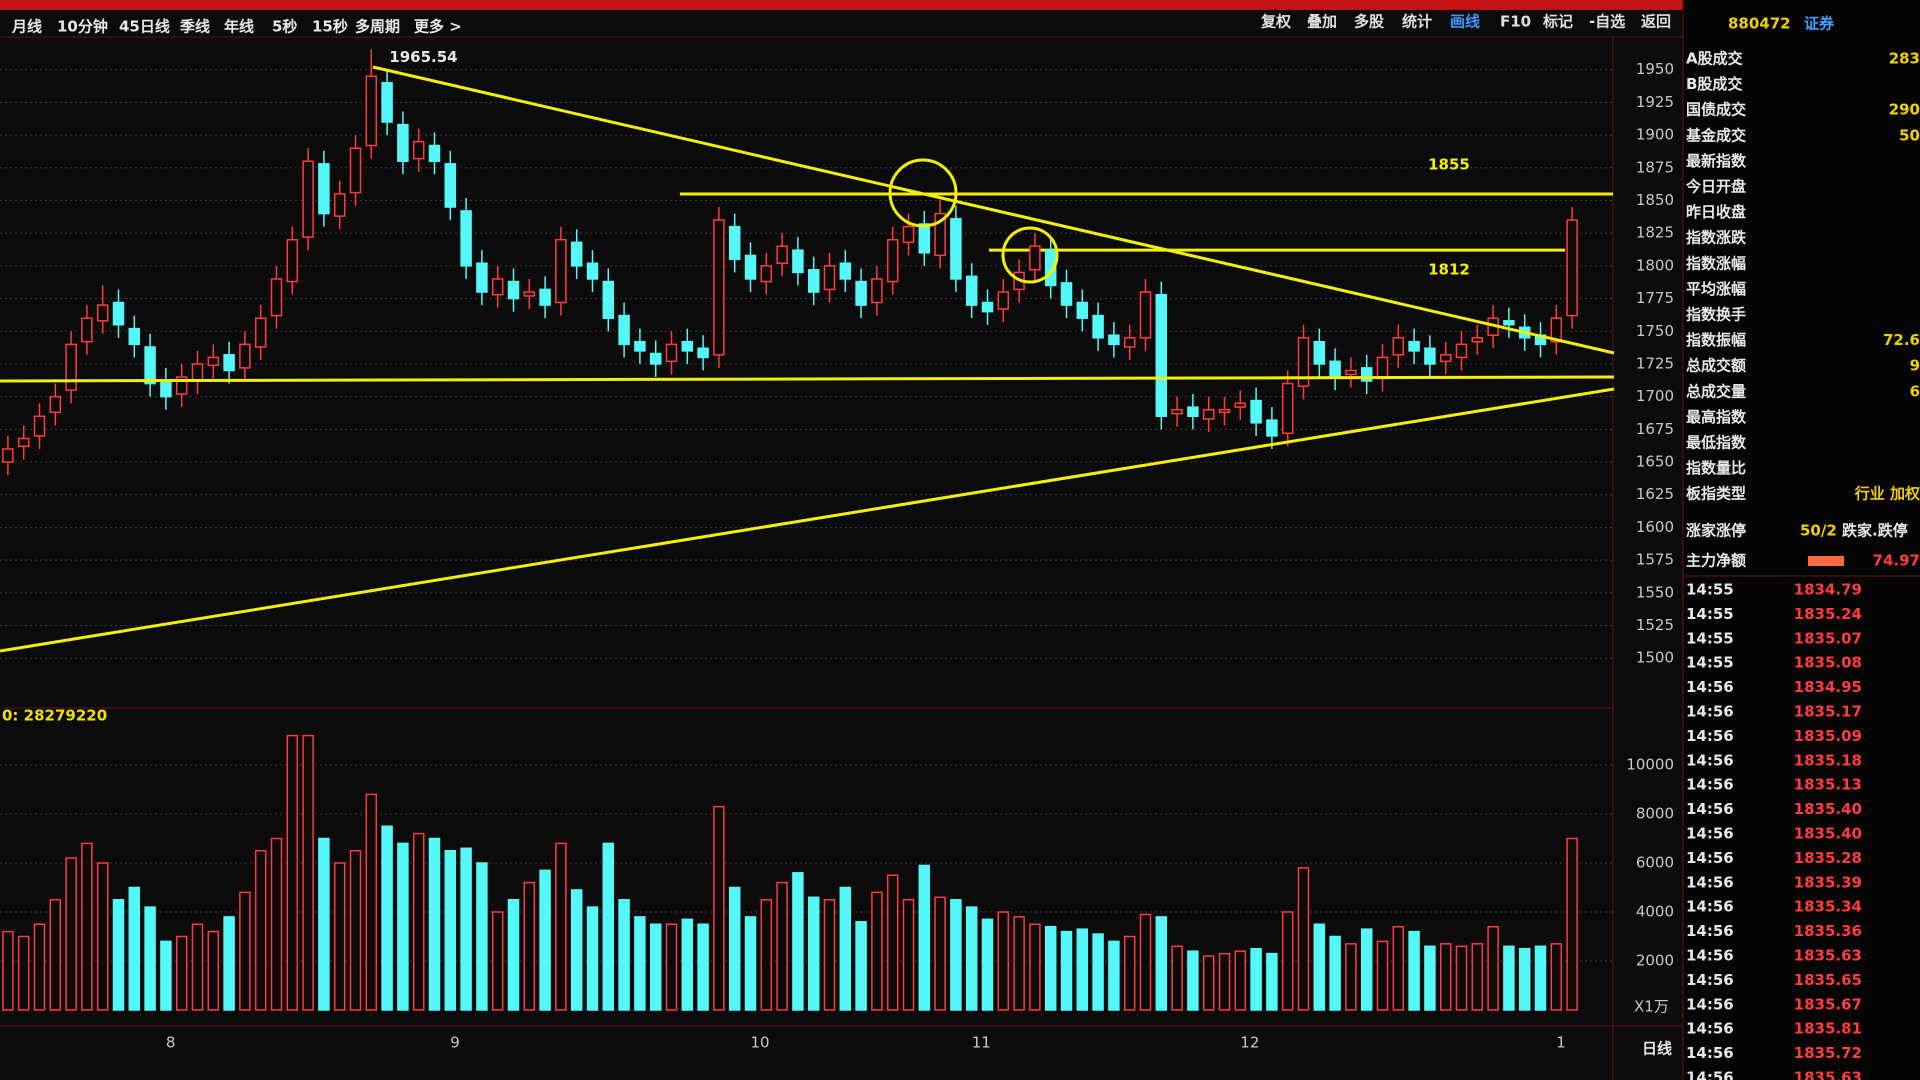 This screenshot has width=1920, height=1080. Describe the element at coordinates (1716, 110) in the screenshot. I see `stat-label: 国债成交` at that location.